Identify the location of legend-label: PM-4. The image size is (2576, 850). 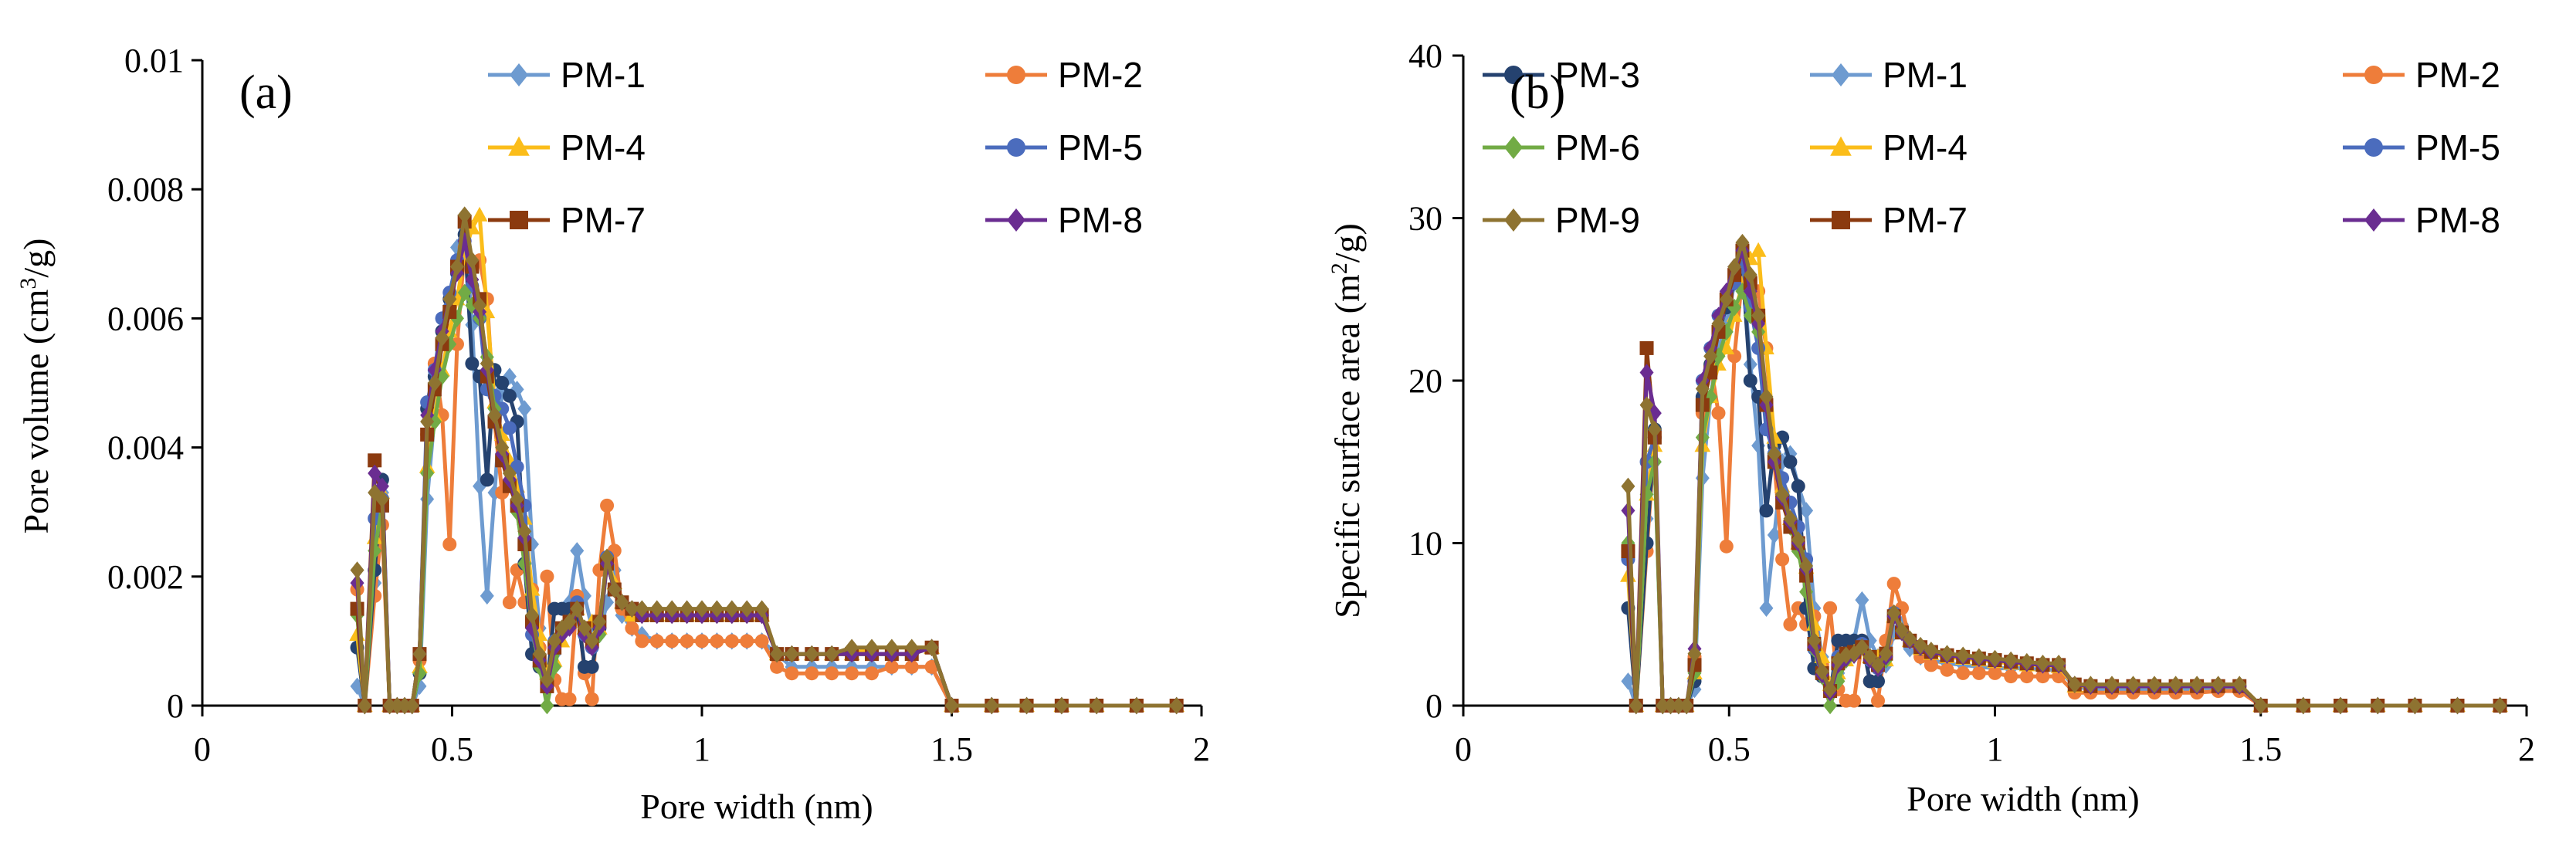
(1925, 147).